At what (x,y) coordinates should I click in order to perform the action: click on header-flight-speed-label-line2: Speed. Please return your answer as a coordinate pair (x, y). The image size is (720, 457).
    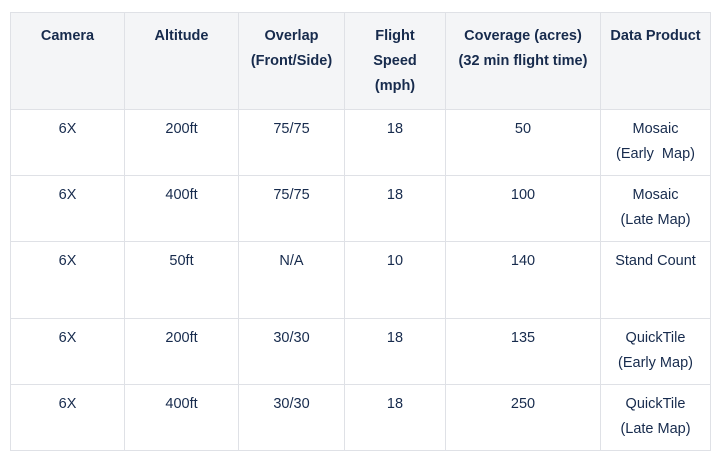
    Looking at the image, I should click on (395, 61).